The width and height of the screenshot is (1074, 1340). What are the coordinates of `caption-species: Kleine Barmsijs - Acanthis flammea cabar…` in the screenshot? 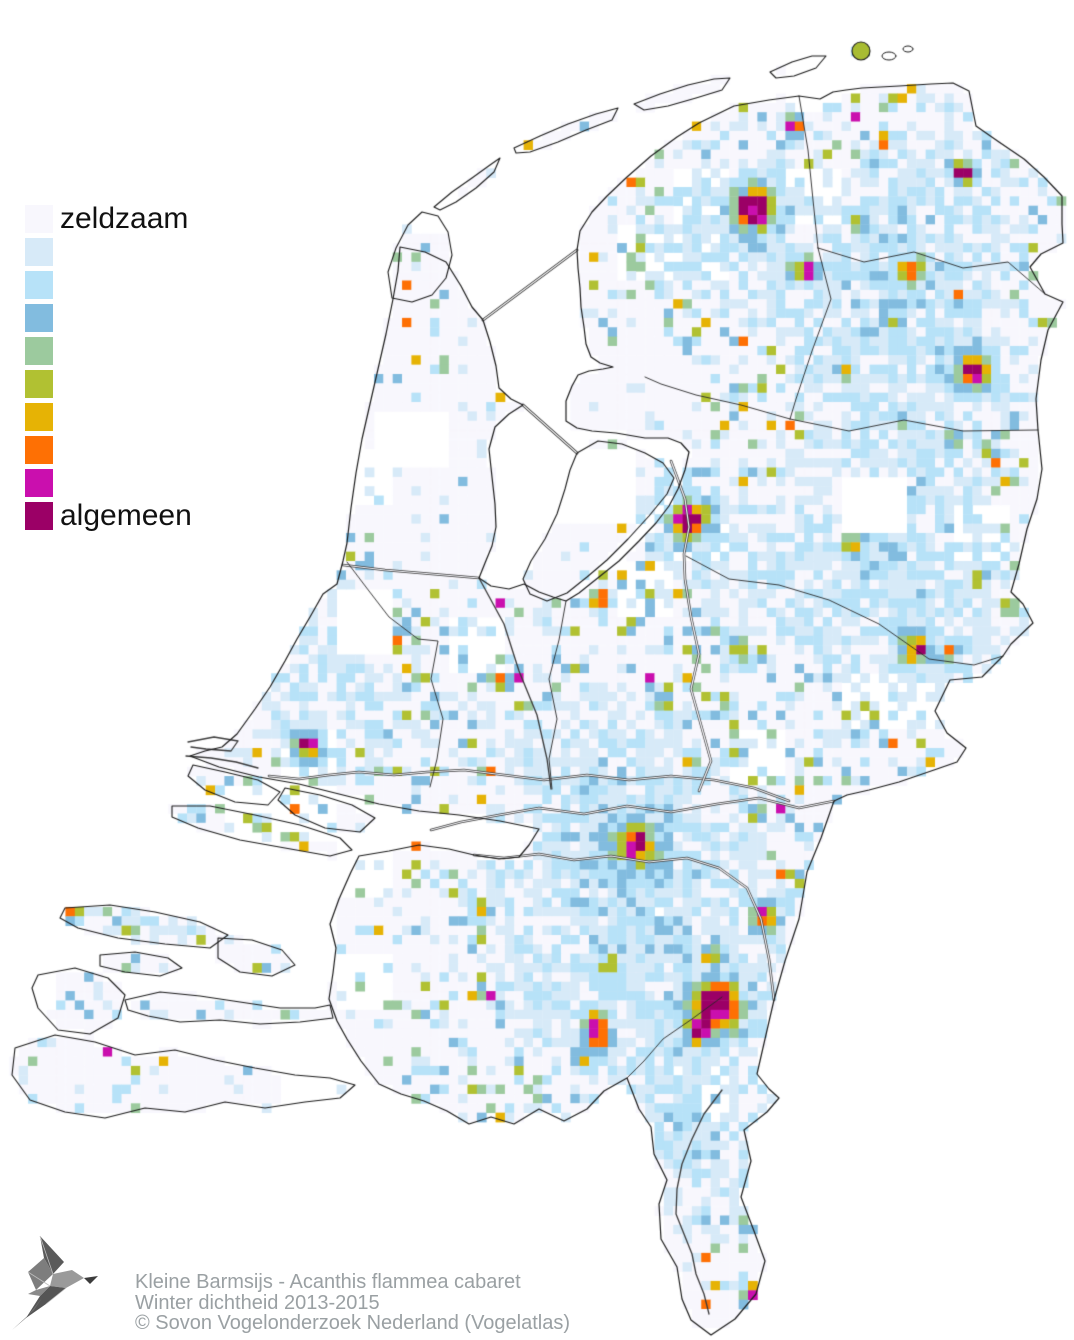 It's located at (328, 1282).